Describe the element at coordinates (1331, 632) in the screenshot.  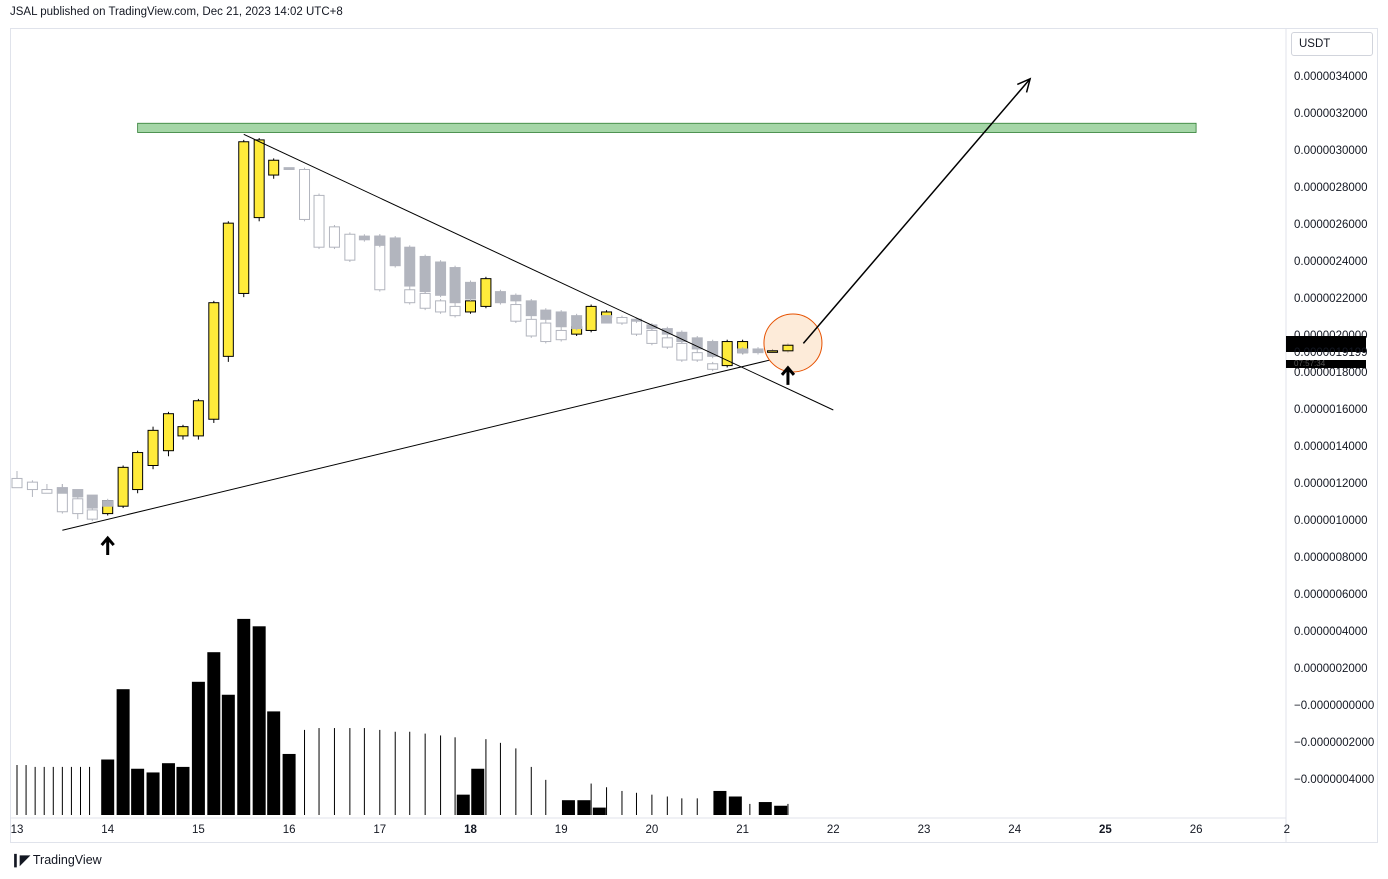
I see `price-tick-label: 0.0000004000` at that location.